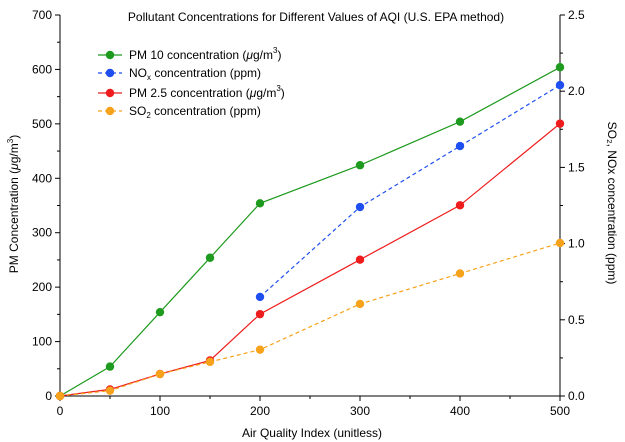  What do you see at coordinates (205, 54) in the screenshot?
I see `legend-label: PM 10 concentration (μg/m3)` at bounding box center [205, 54].